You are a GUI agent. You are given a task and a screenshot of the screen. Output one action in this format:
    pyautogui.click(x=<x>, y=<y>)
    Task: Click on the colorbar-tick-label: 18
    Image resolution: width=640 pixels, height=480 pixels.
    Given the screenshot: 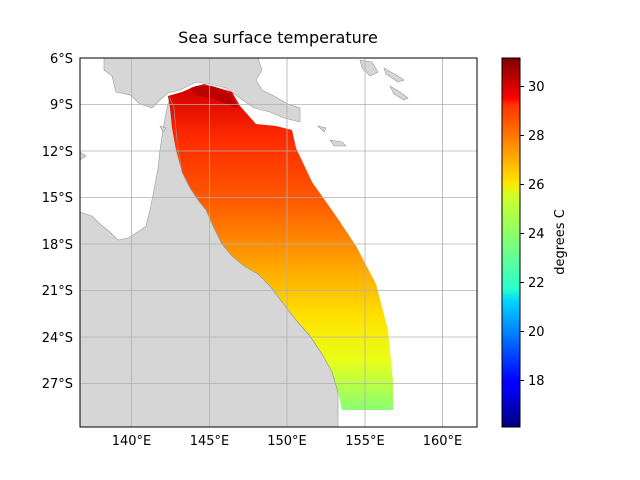 What is the action you would take?
    pyautogui.click(x=536, y=381)
    